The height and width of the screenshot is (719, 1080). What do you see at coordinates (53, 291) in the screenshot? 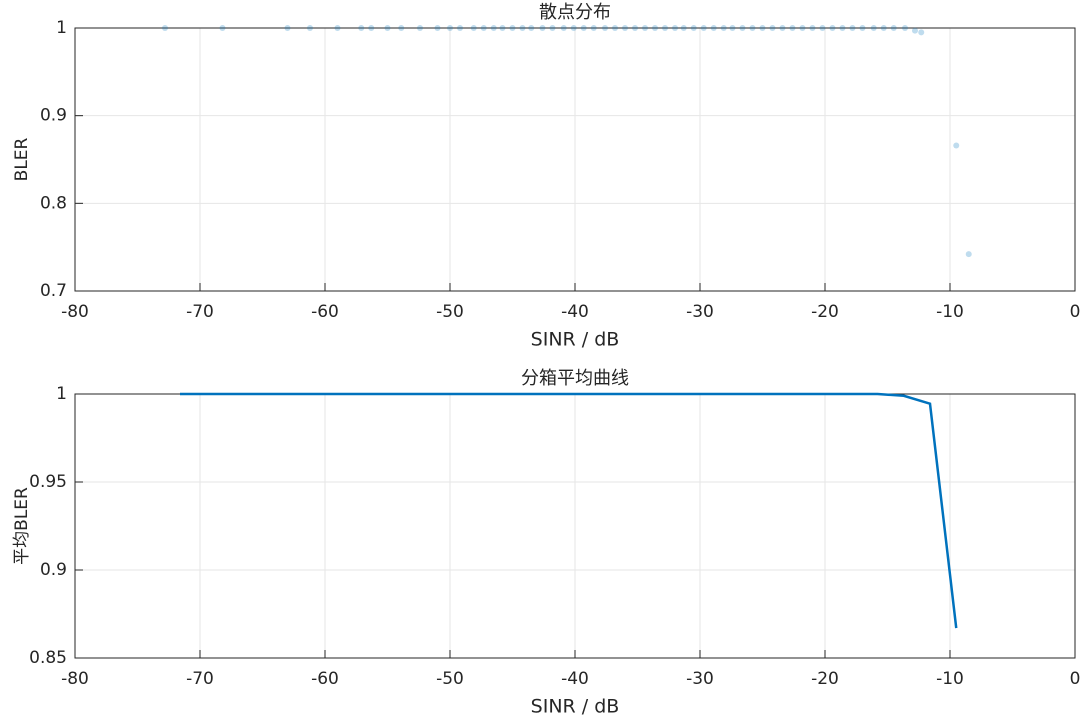
I see `y-tick-label: 0.7` at bounding box center [53, 291].